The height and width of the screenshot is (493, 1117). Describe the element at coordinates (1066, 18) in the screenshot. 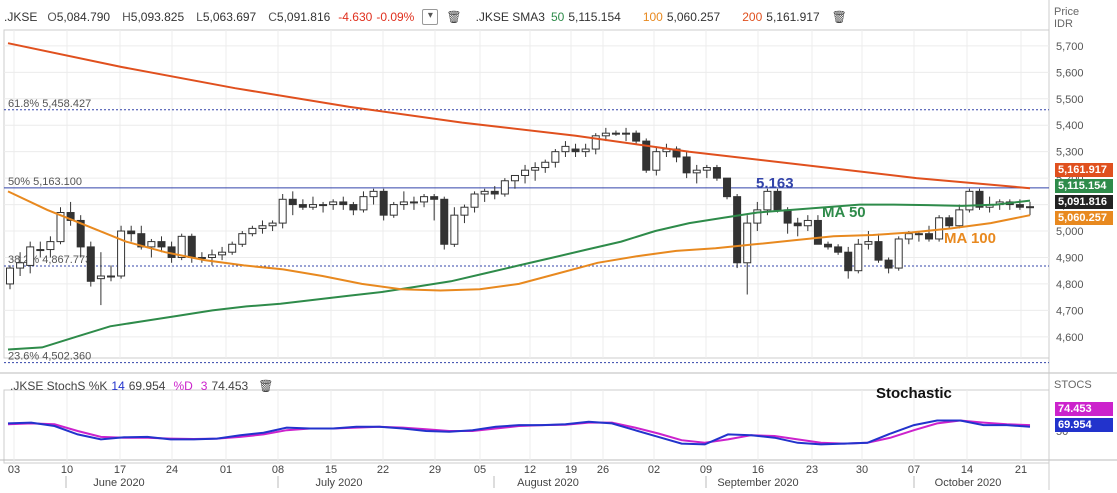

I see `price-axis-title: Price IDR` at that location.